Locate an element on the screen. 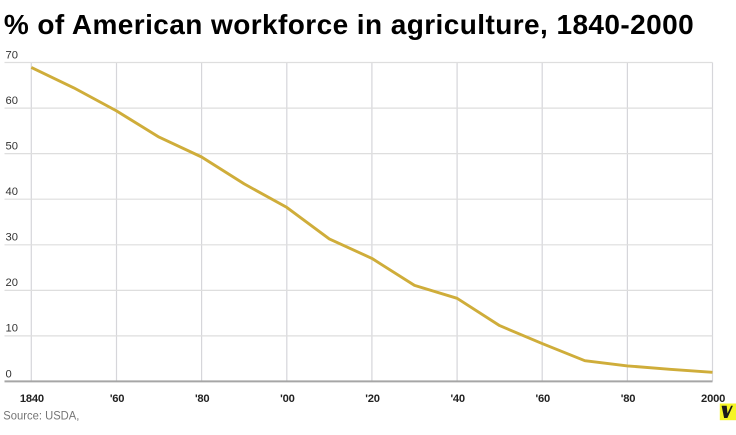 The height and width of the screenshot is (435, 736). svg-text: '20 is located at coordinates (372, 399).